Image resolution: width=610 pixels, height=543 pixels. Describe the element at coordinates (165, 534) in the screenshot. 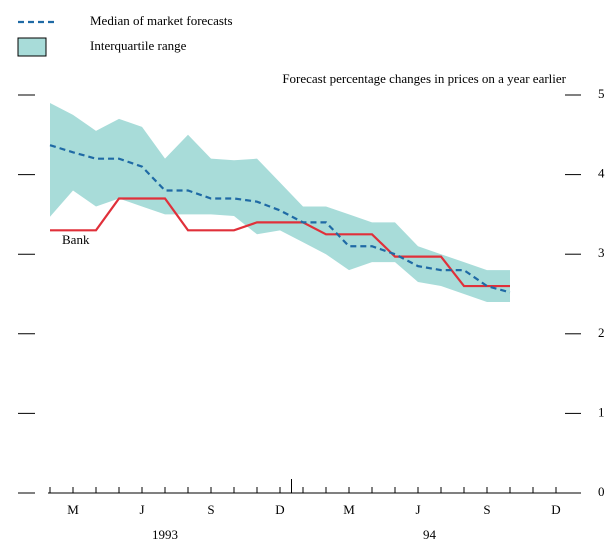

I see `year-label: 1993` at that location.